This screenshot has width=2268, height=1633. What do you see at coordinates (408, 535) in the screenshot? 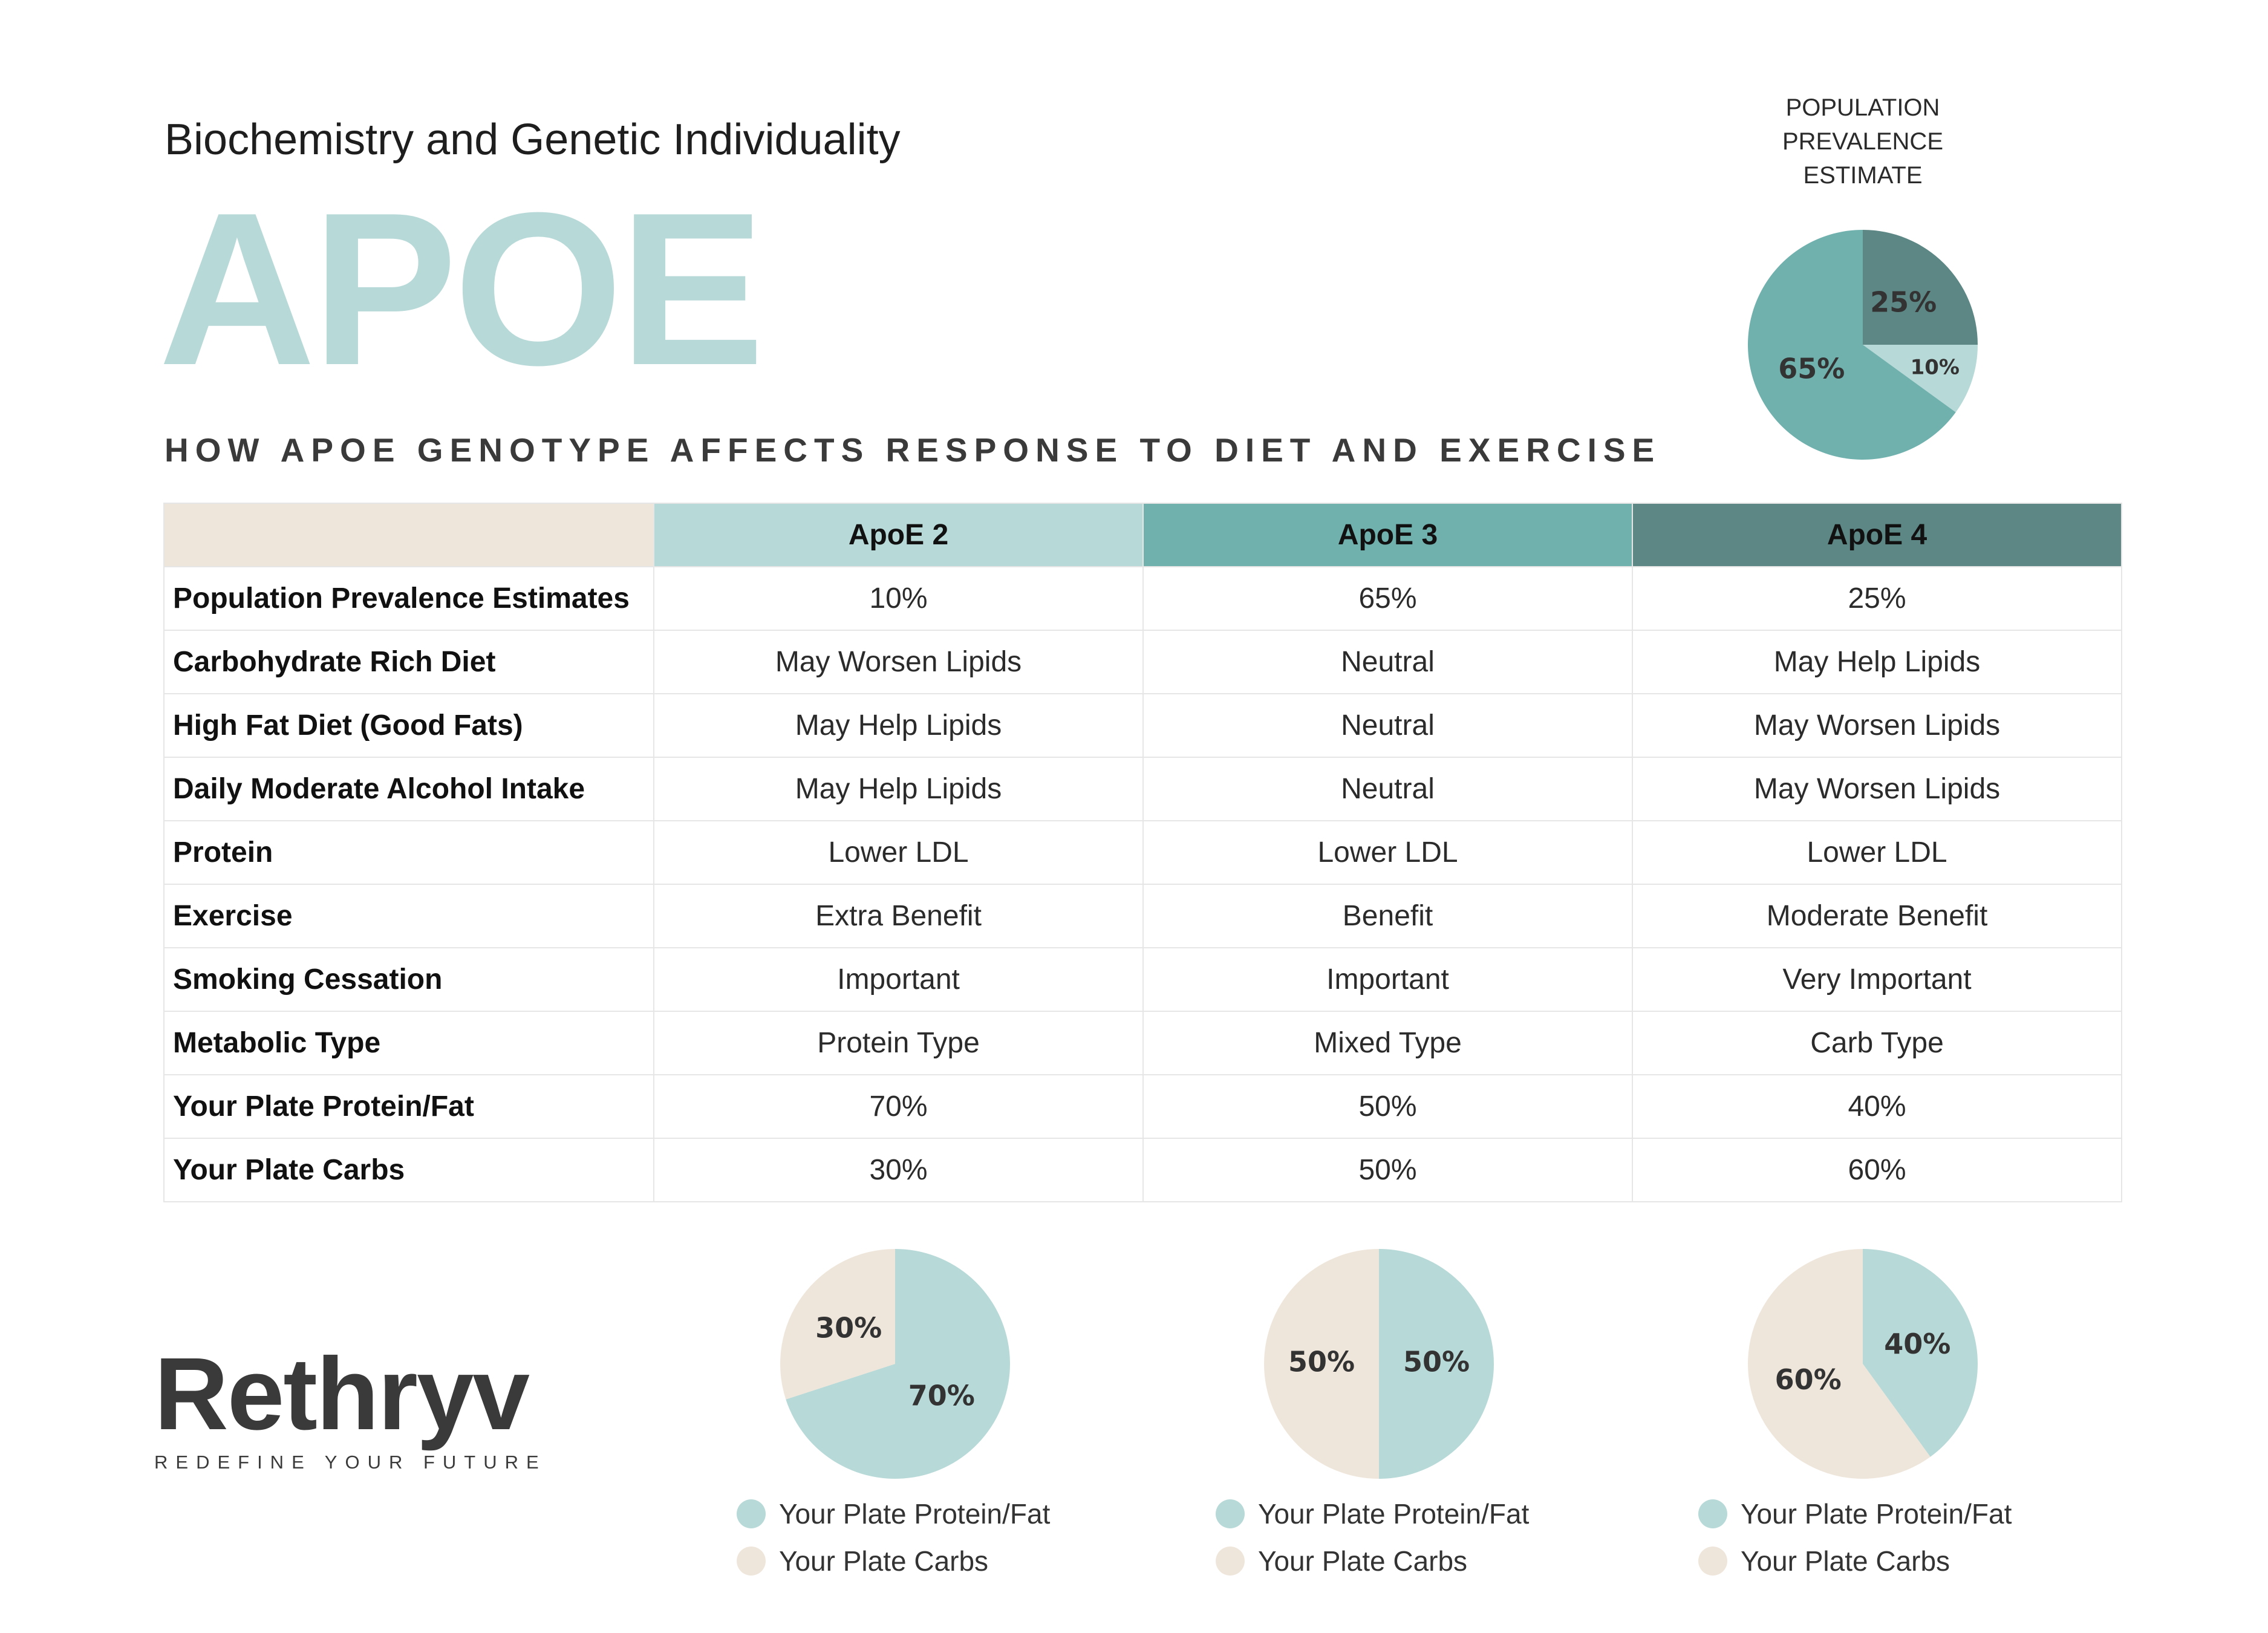
I see `table-header-empty` at bounding box center [408, 535].